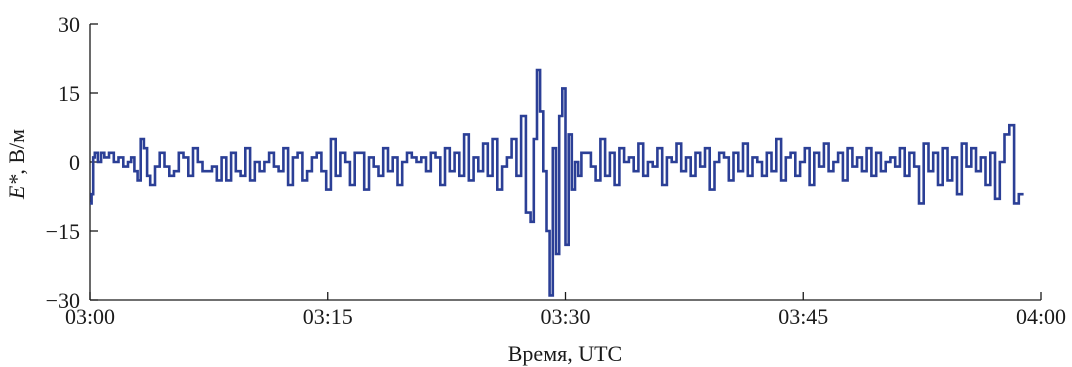 This screenshot has width=1072, height=367. What do you see at coordinates (565, 316) in the screenshot?
I see `x-tick-label: 03:30` at bounding box center [565, 316].